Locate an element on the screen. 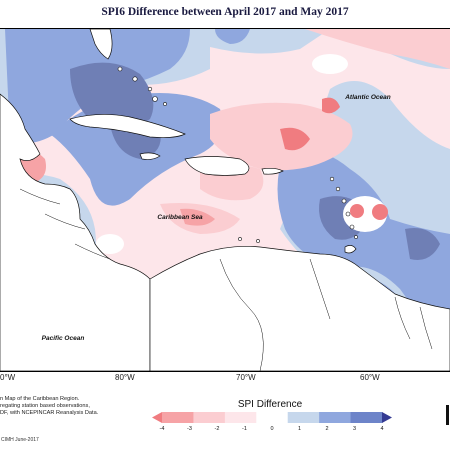 The height and width of the screenshot is (450, 450). land-hispaniola is located at coordinates (217, 166).